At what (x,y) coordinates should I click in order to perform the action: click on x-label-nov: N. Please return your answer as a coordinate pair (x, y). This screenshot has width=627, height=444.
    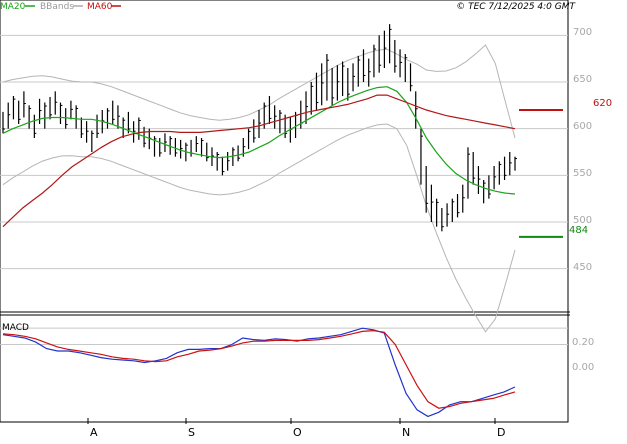
    Looking at the image, I should click on (406, 432).